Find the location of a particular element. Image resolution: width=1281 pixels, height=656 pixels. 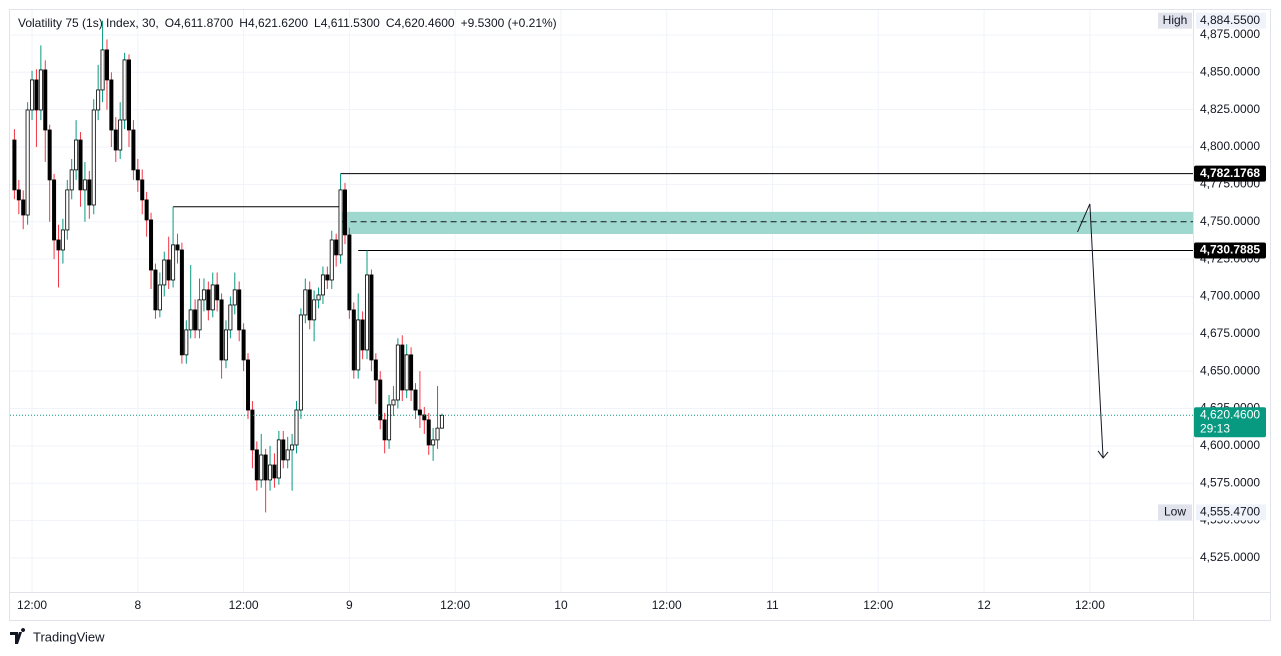

logo is located at coordinates (18, 636).